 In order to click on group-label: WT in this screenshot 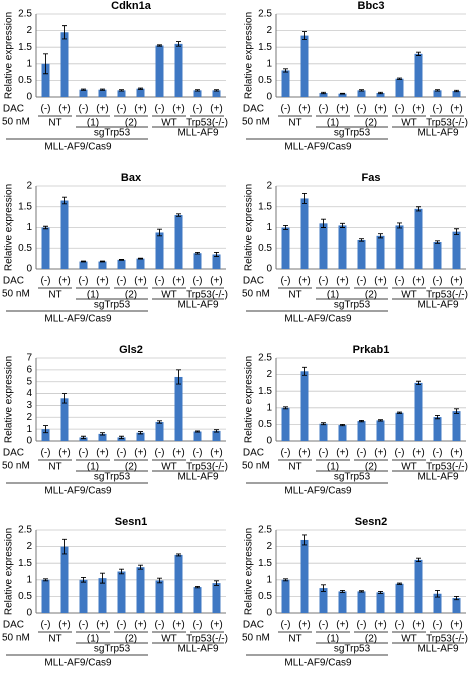, I will do `click(409, 639)`.